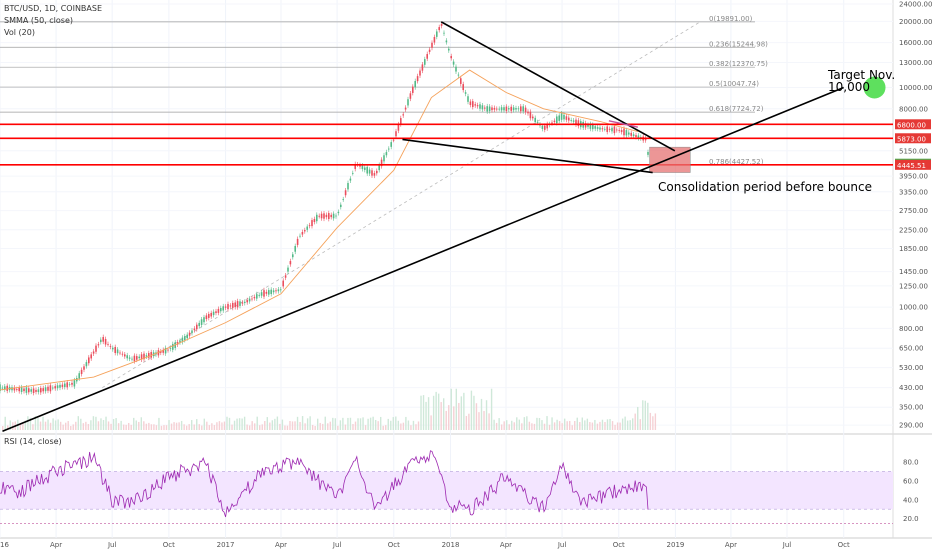 The height and width of the screenshot is (554, 932). I want to click on price-label-text: 6800.00, so click(911, 125).